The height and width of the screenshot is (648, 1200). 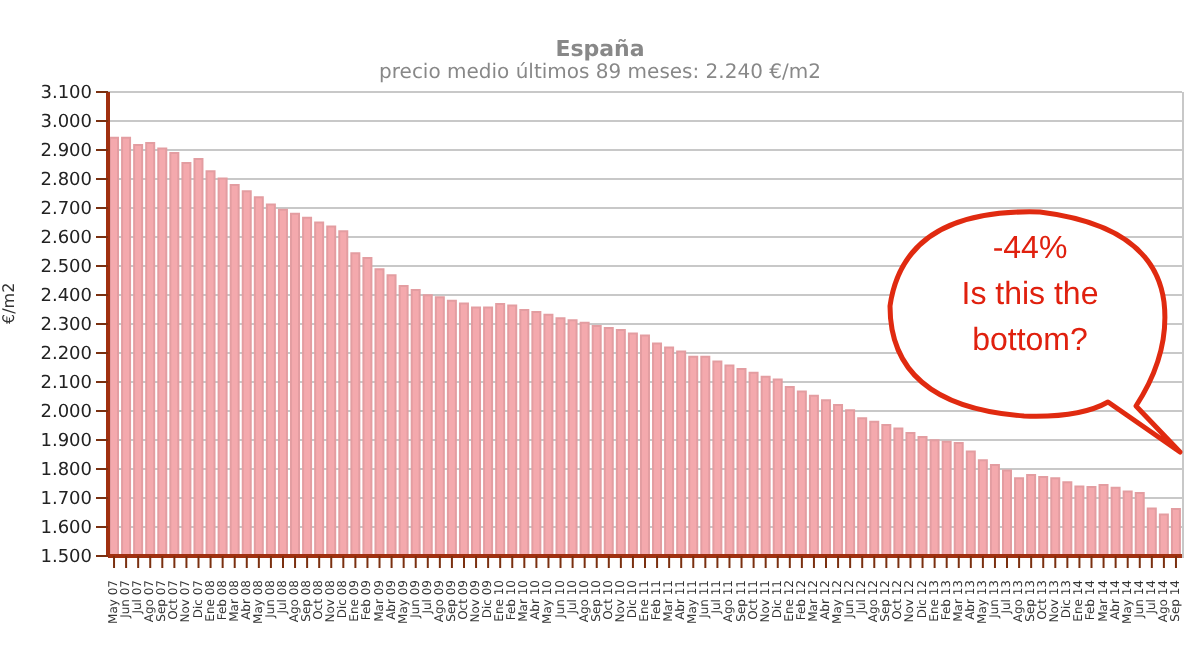 What do you see at coordinates (66, 123) in the screenshot?
I see `y-tick-label: 3.000` at bounding box center [66, 123].